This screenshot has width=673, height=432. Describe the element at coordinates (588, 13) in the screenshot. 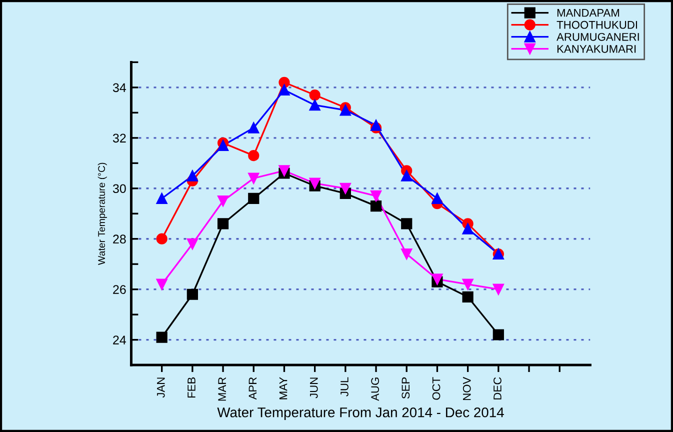

I see `legend-label: MANDAPAM` at that location.